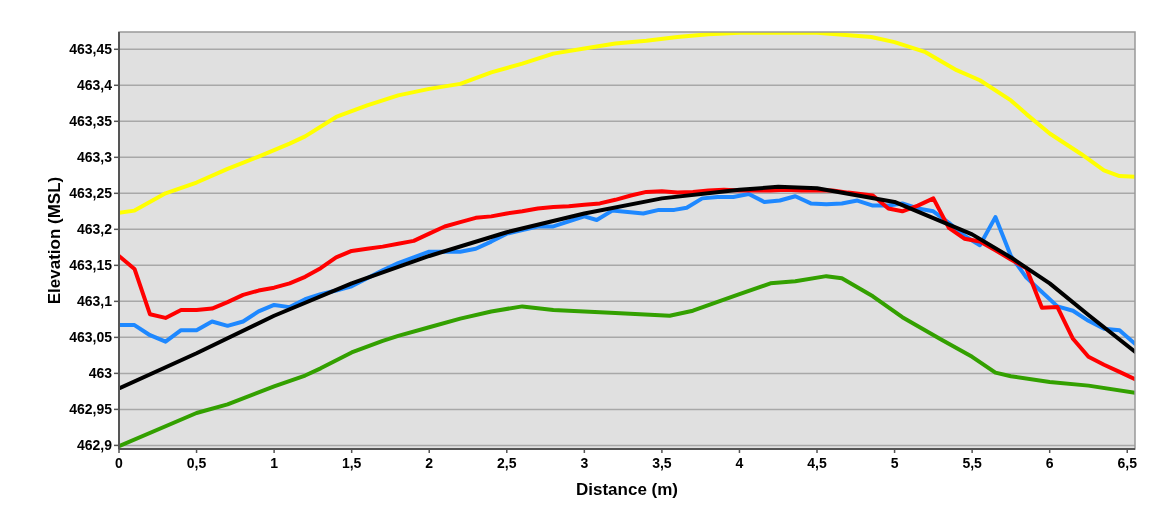  What do you see at coordinates (1049, 463) in the screenshot?
I see `x-tick-label: 6` at bounding box center [1049, 463].